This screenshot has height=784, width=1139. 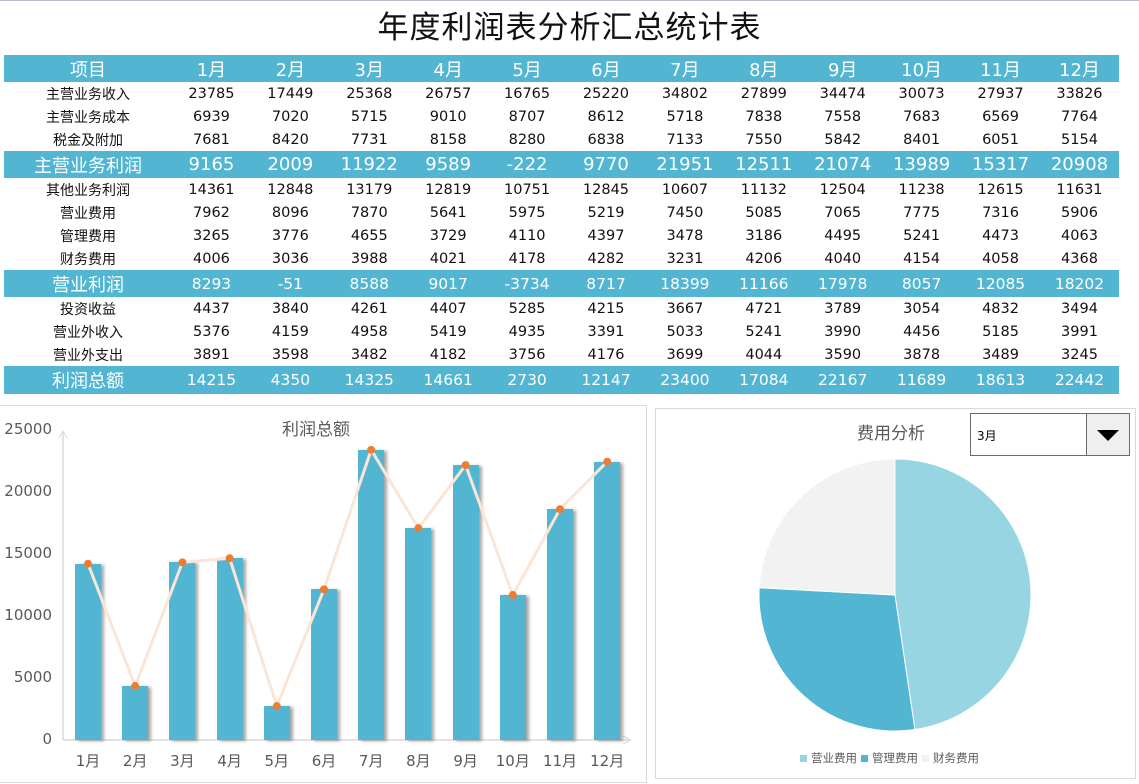 What do you see at coordinates (369, 331) in the screenshot?
I see `table-cell: 4958` at bounding box center [369, 331].